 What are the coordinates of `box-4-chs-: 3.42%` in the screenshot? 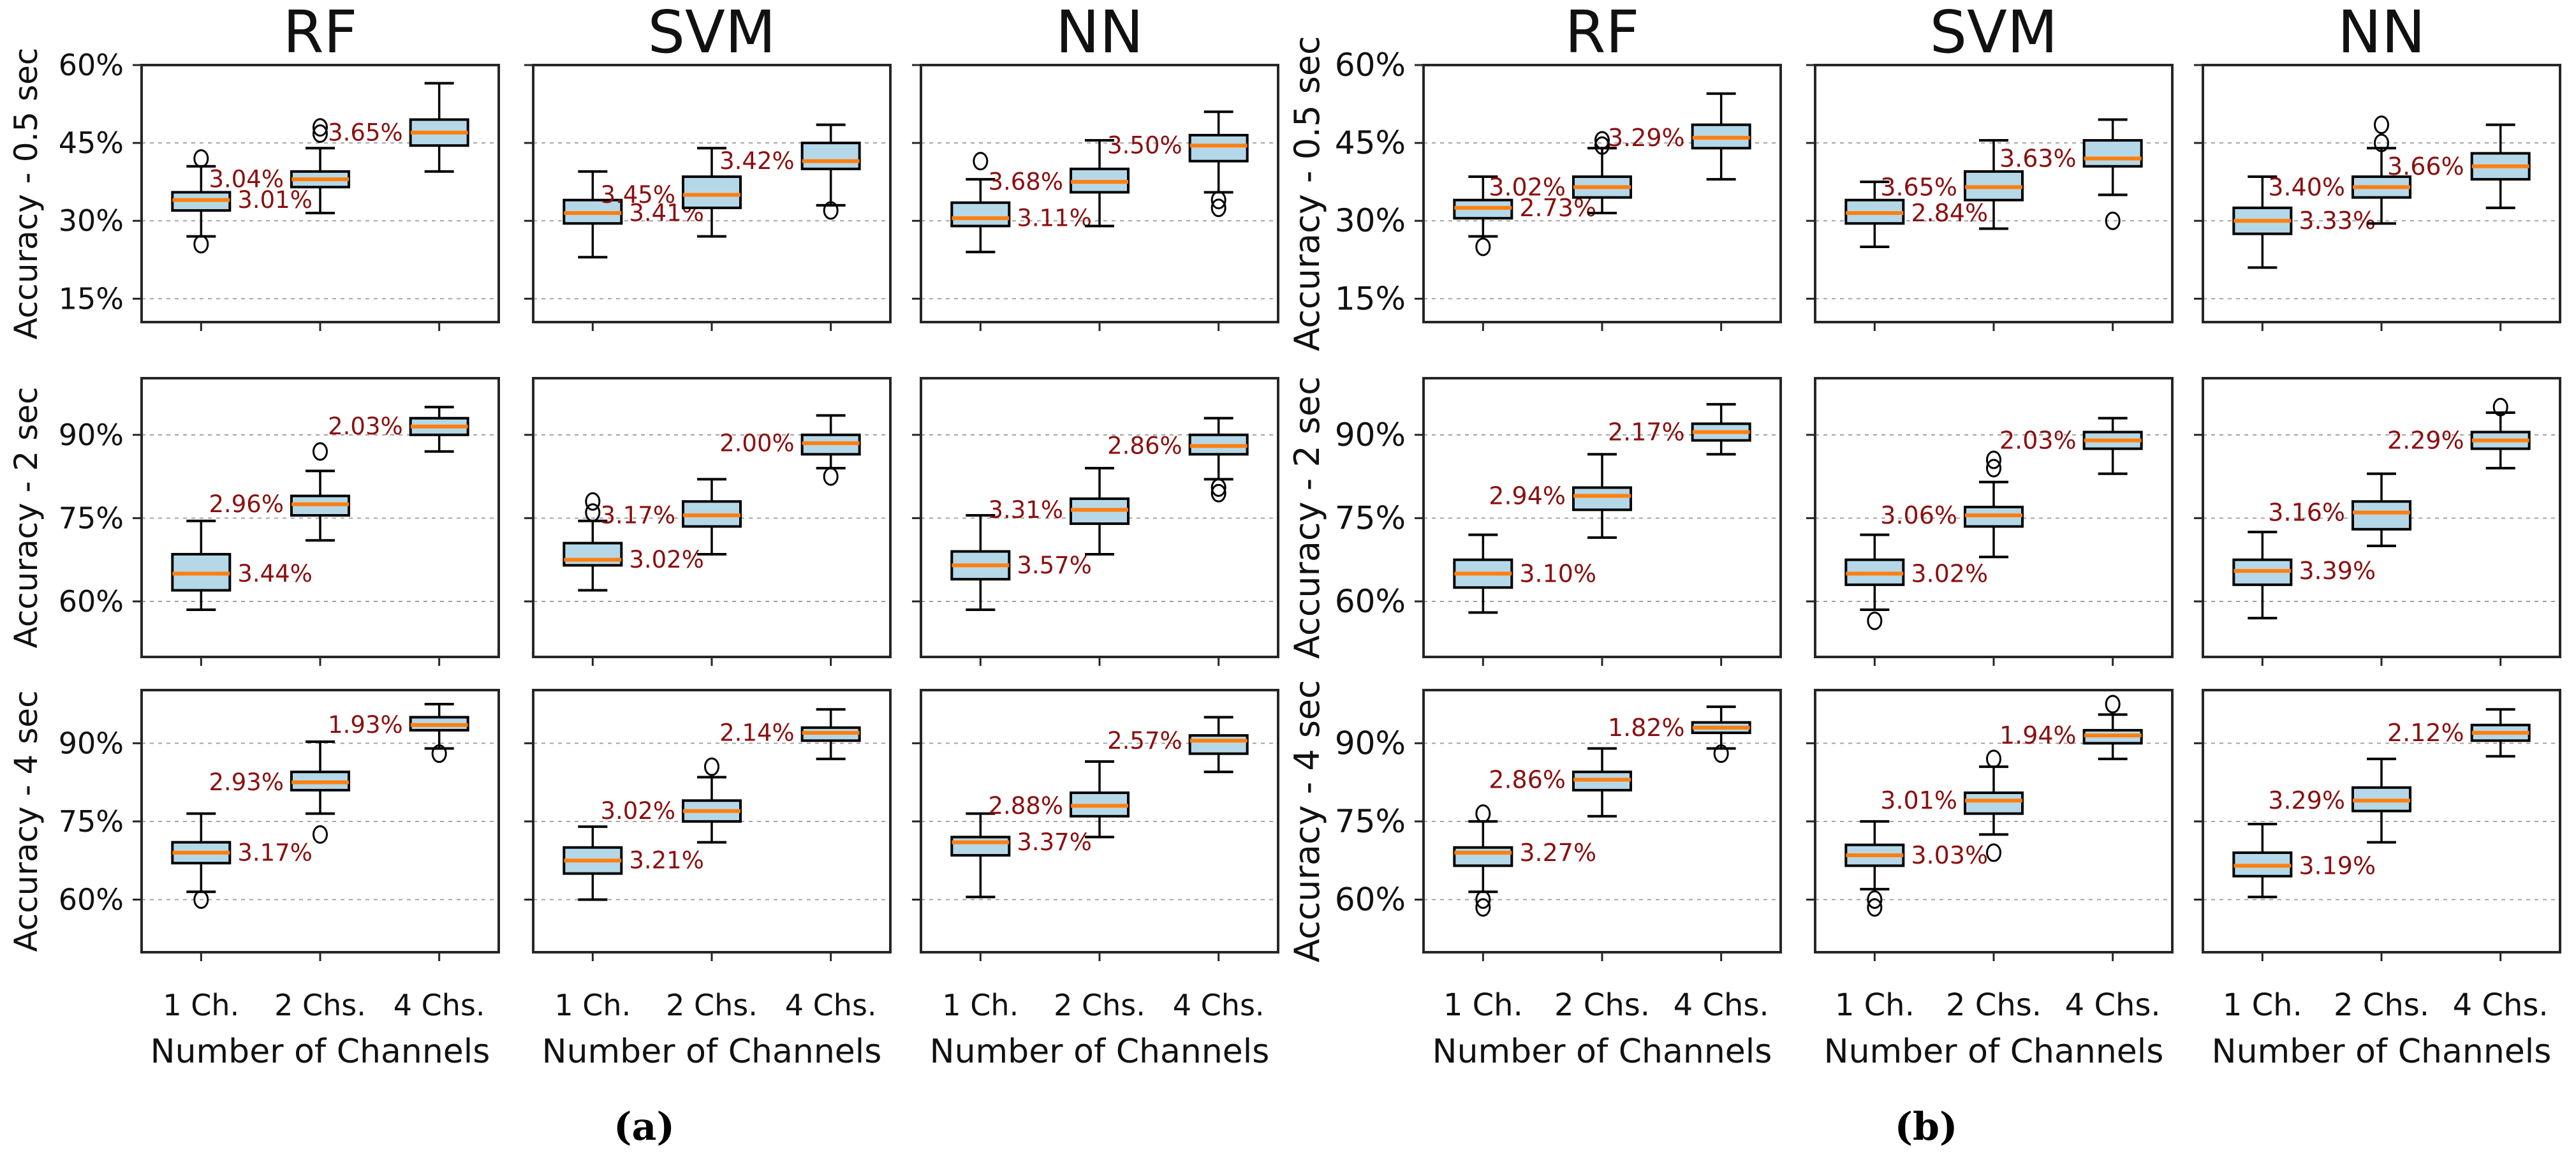 It's located at (790, 171).